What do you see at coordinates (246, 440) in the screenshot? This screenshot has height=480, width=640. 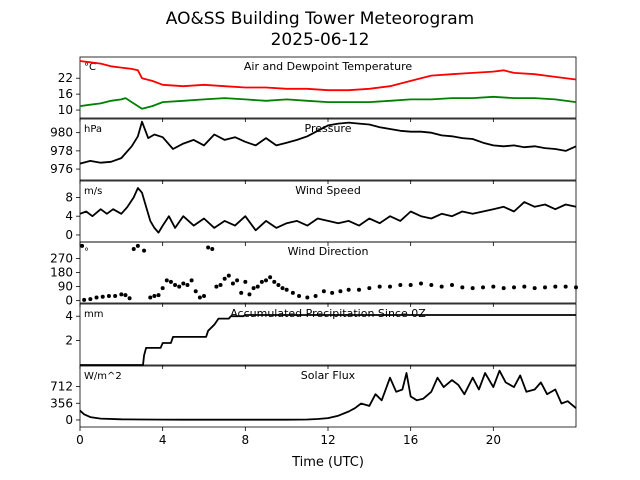 I see `x-tick-label: 8` at bounding box center [246, 440].